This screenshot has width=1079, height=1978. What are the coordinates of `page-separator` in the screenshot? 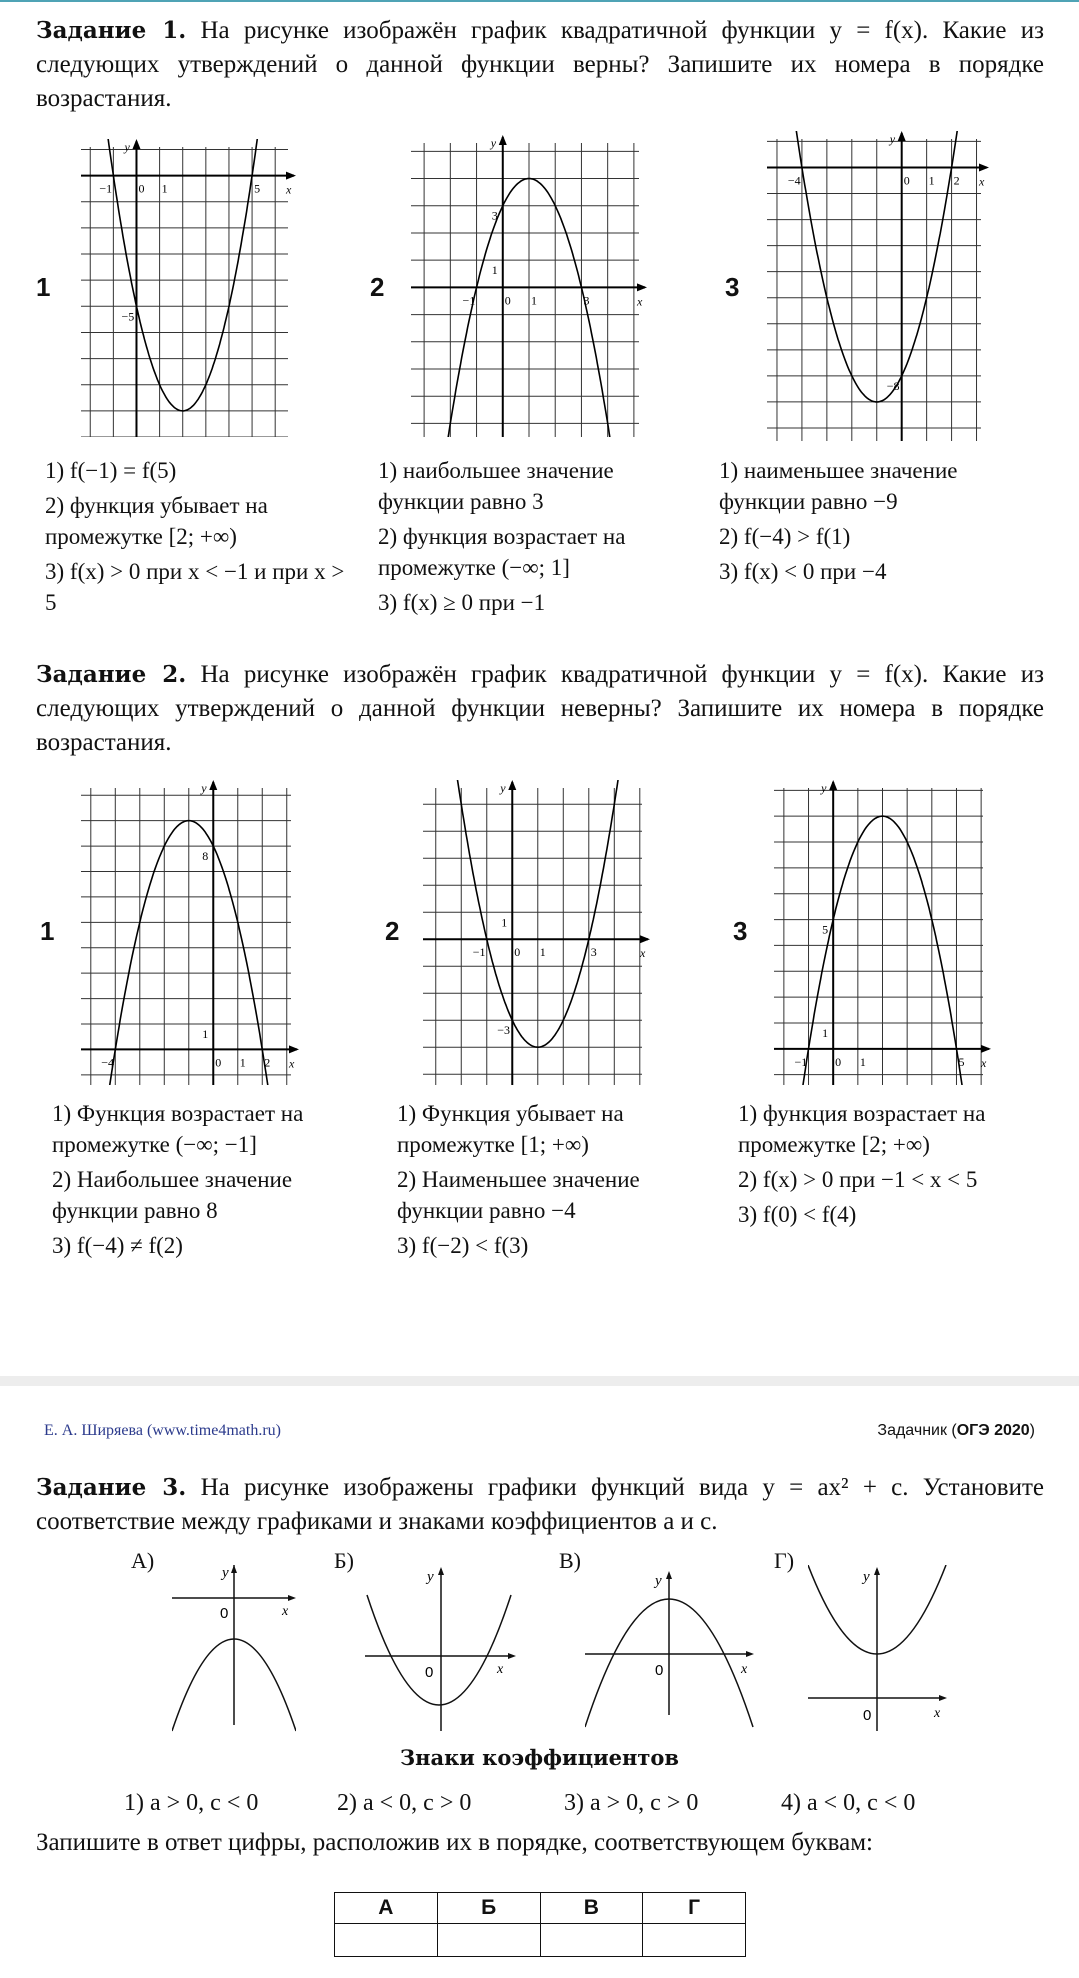 It's located at (539, 1381).